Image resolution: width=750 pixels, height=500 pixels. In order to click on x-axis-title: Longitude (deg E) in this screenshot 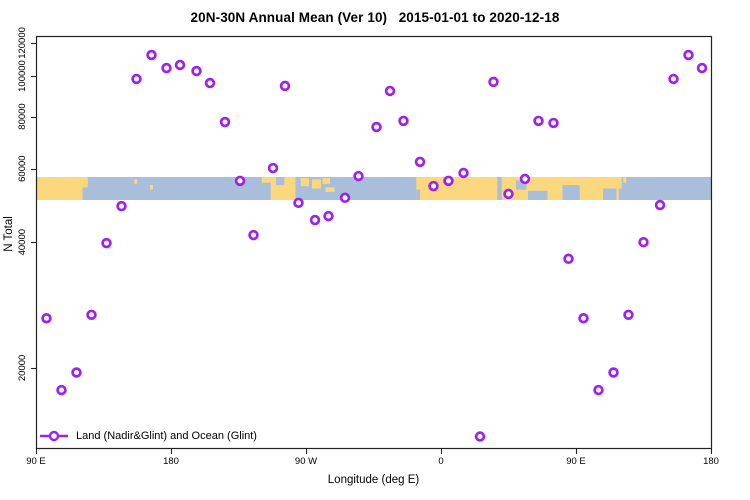, I will do `click(373, 480)`.